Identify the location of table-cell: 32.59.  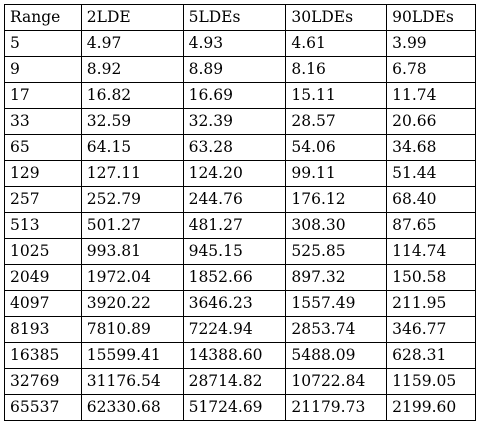
(132, 121).